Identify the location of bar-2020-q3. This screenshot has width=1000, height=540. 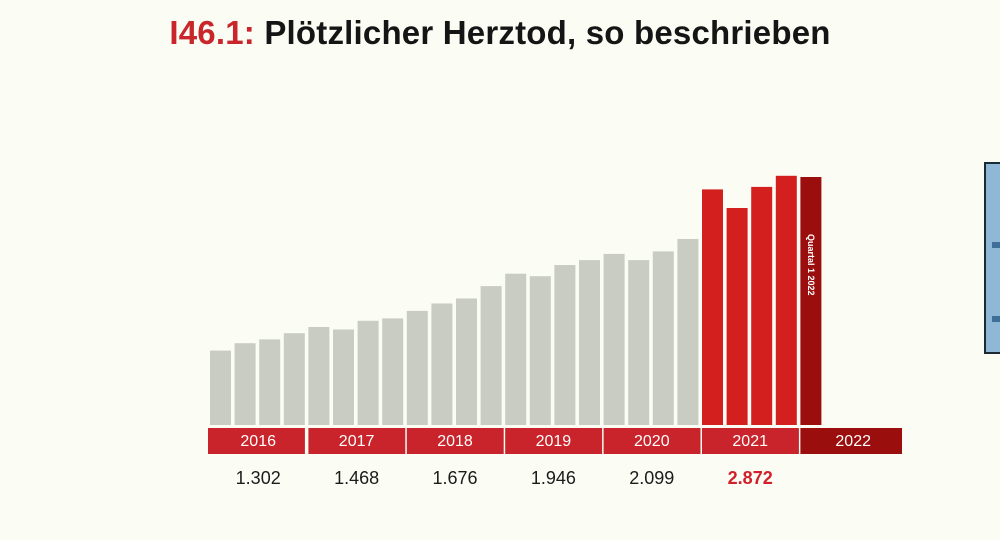
(663, 338).